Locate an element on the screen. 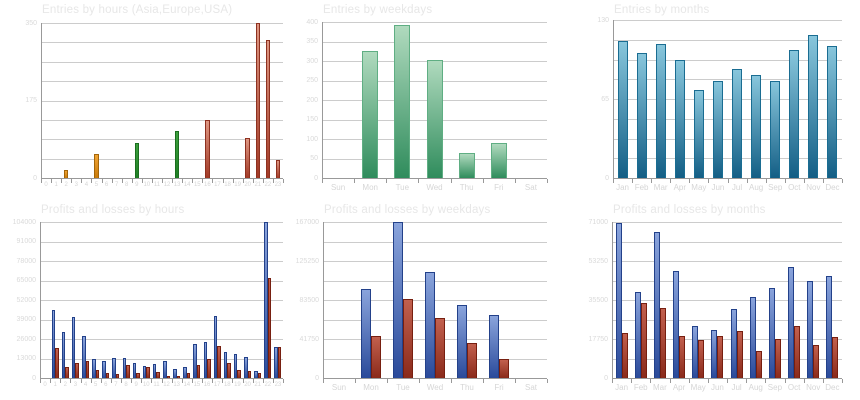 The width and height of the screenshot is (860, 400). y-axis-label: 83500 is located at coordinates (309, 300).